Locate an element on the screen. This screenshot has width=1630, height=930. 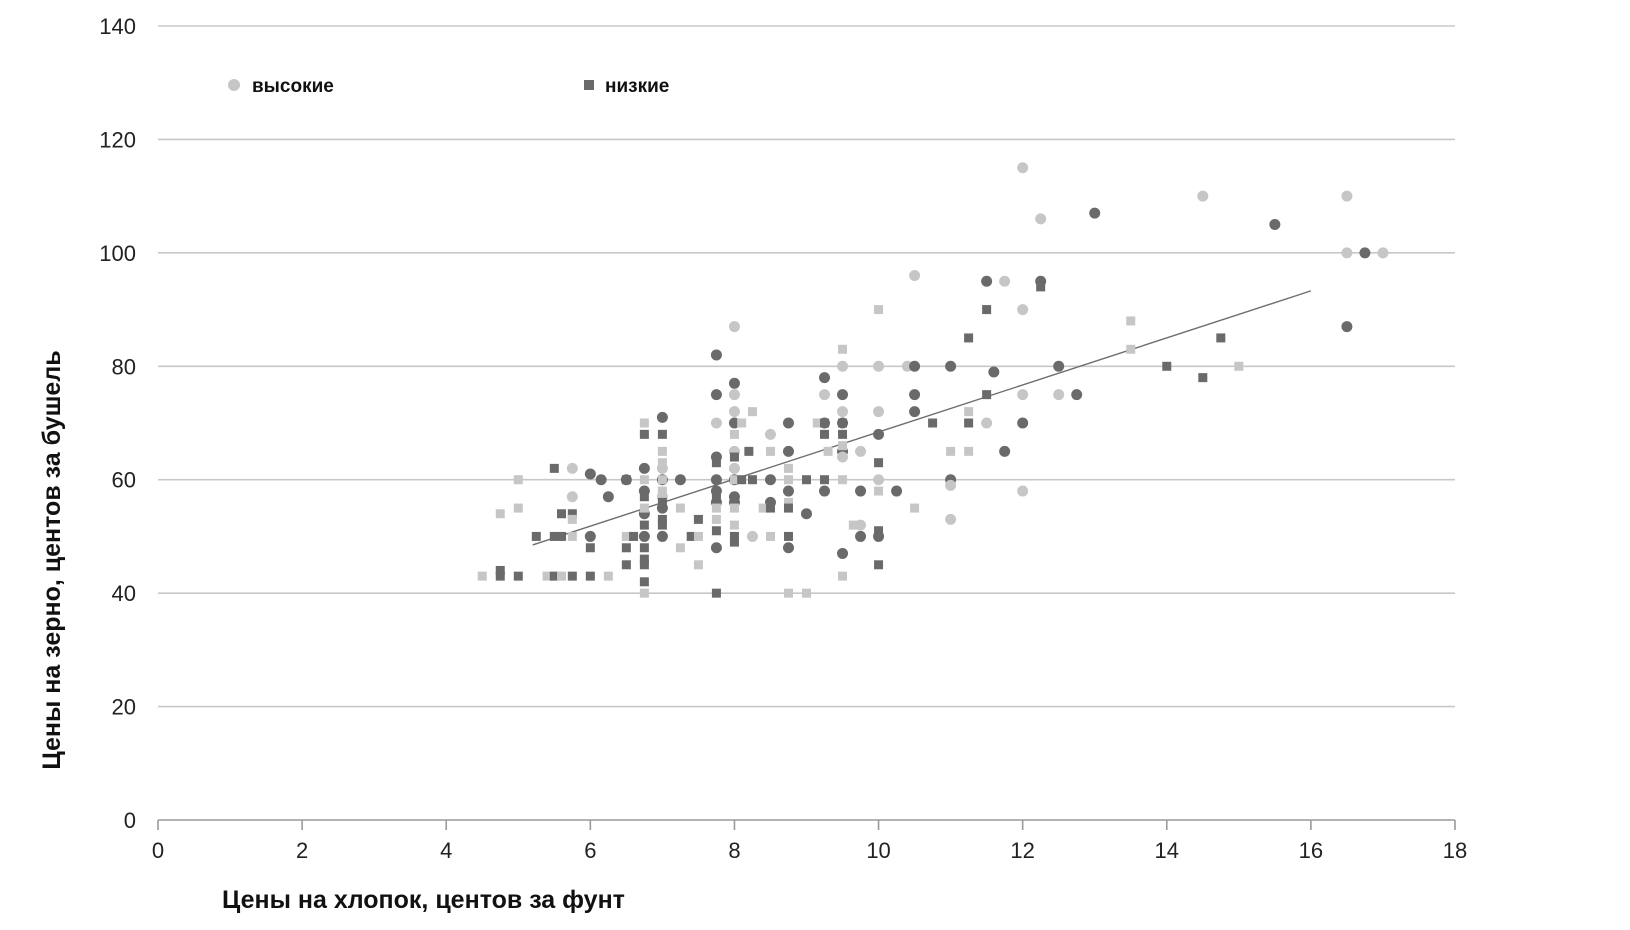
y-axis-title: Цены на зерно, центов за бушель is located at coordinates (52, 559).